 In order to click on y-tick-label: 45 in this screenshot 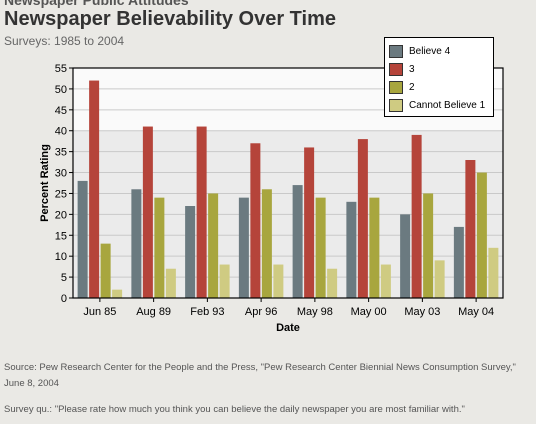, I will do `click(61, 111)`.